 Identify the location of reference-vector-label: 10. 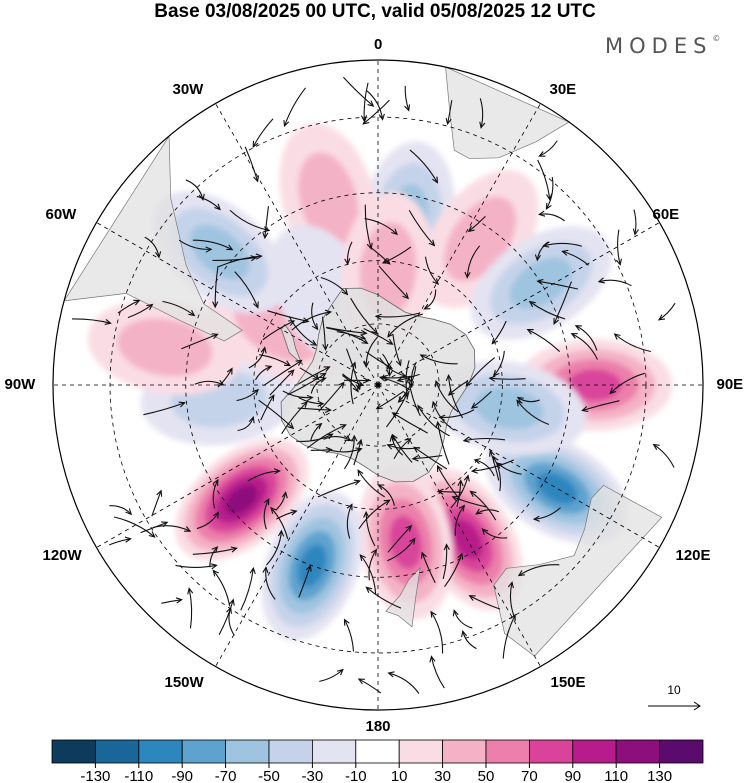
(674, 690).